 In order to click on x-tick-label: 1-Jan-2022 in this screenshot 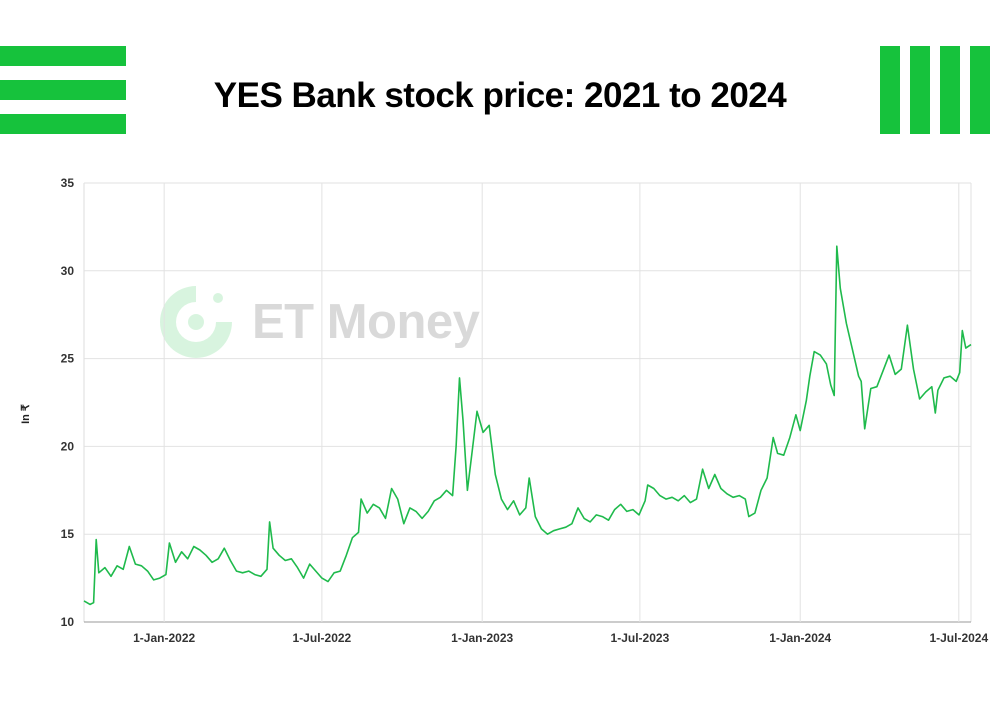, I will do `click(164, 638)`.